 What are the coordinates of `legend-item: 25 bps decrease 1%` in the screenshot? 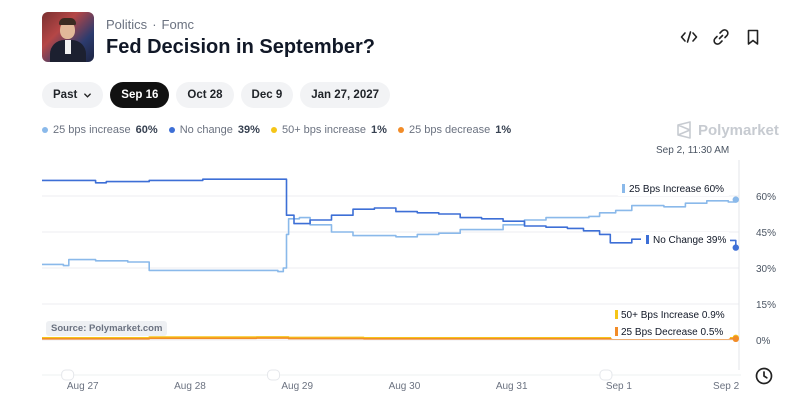 It's located at (454, 130).